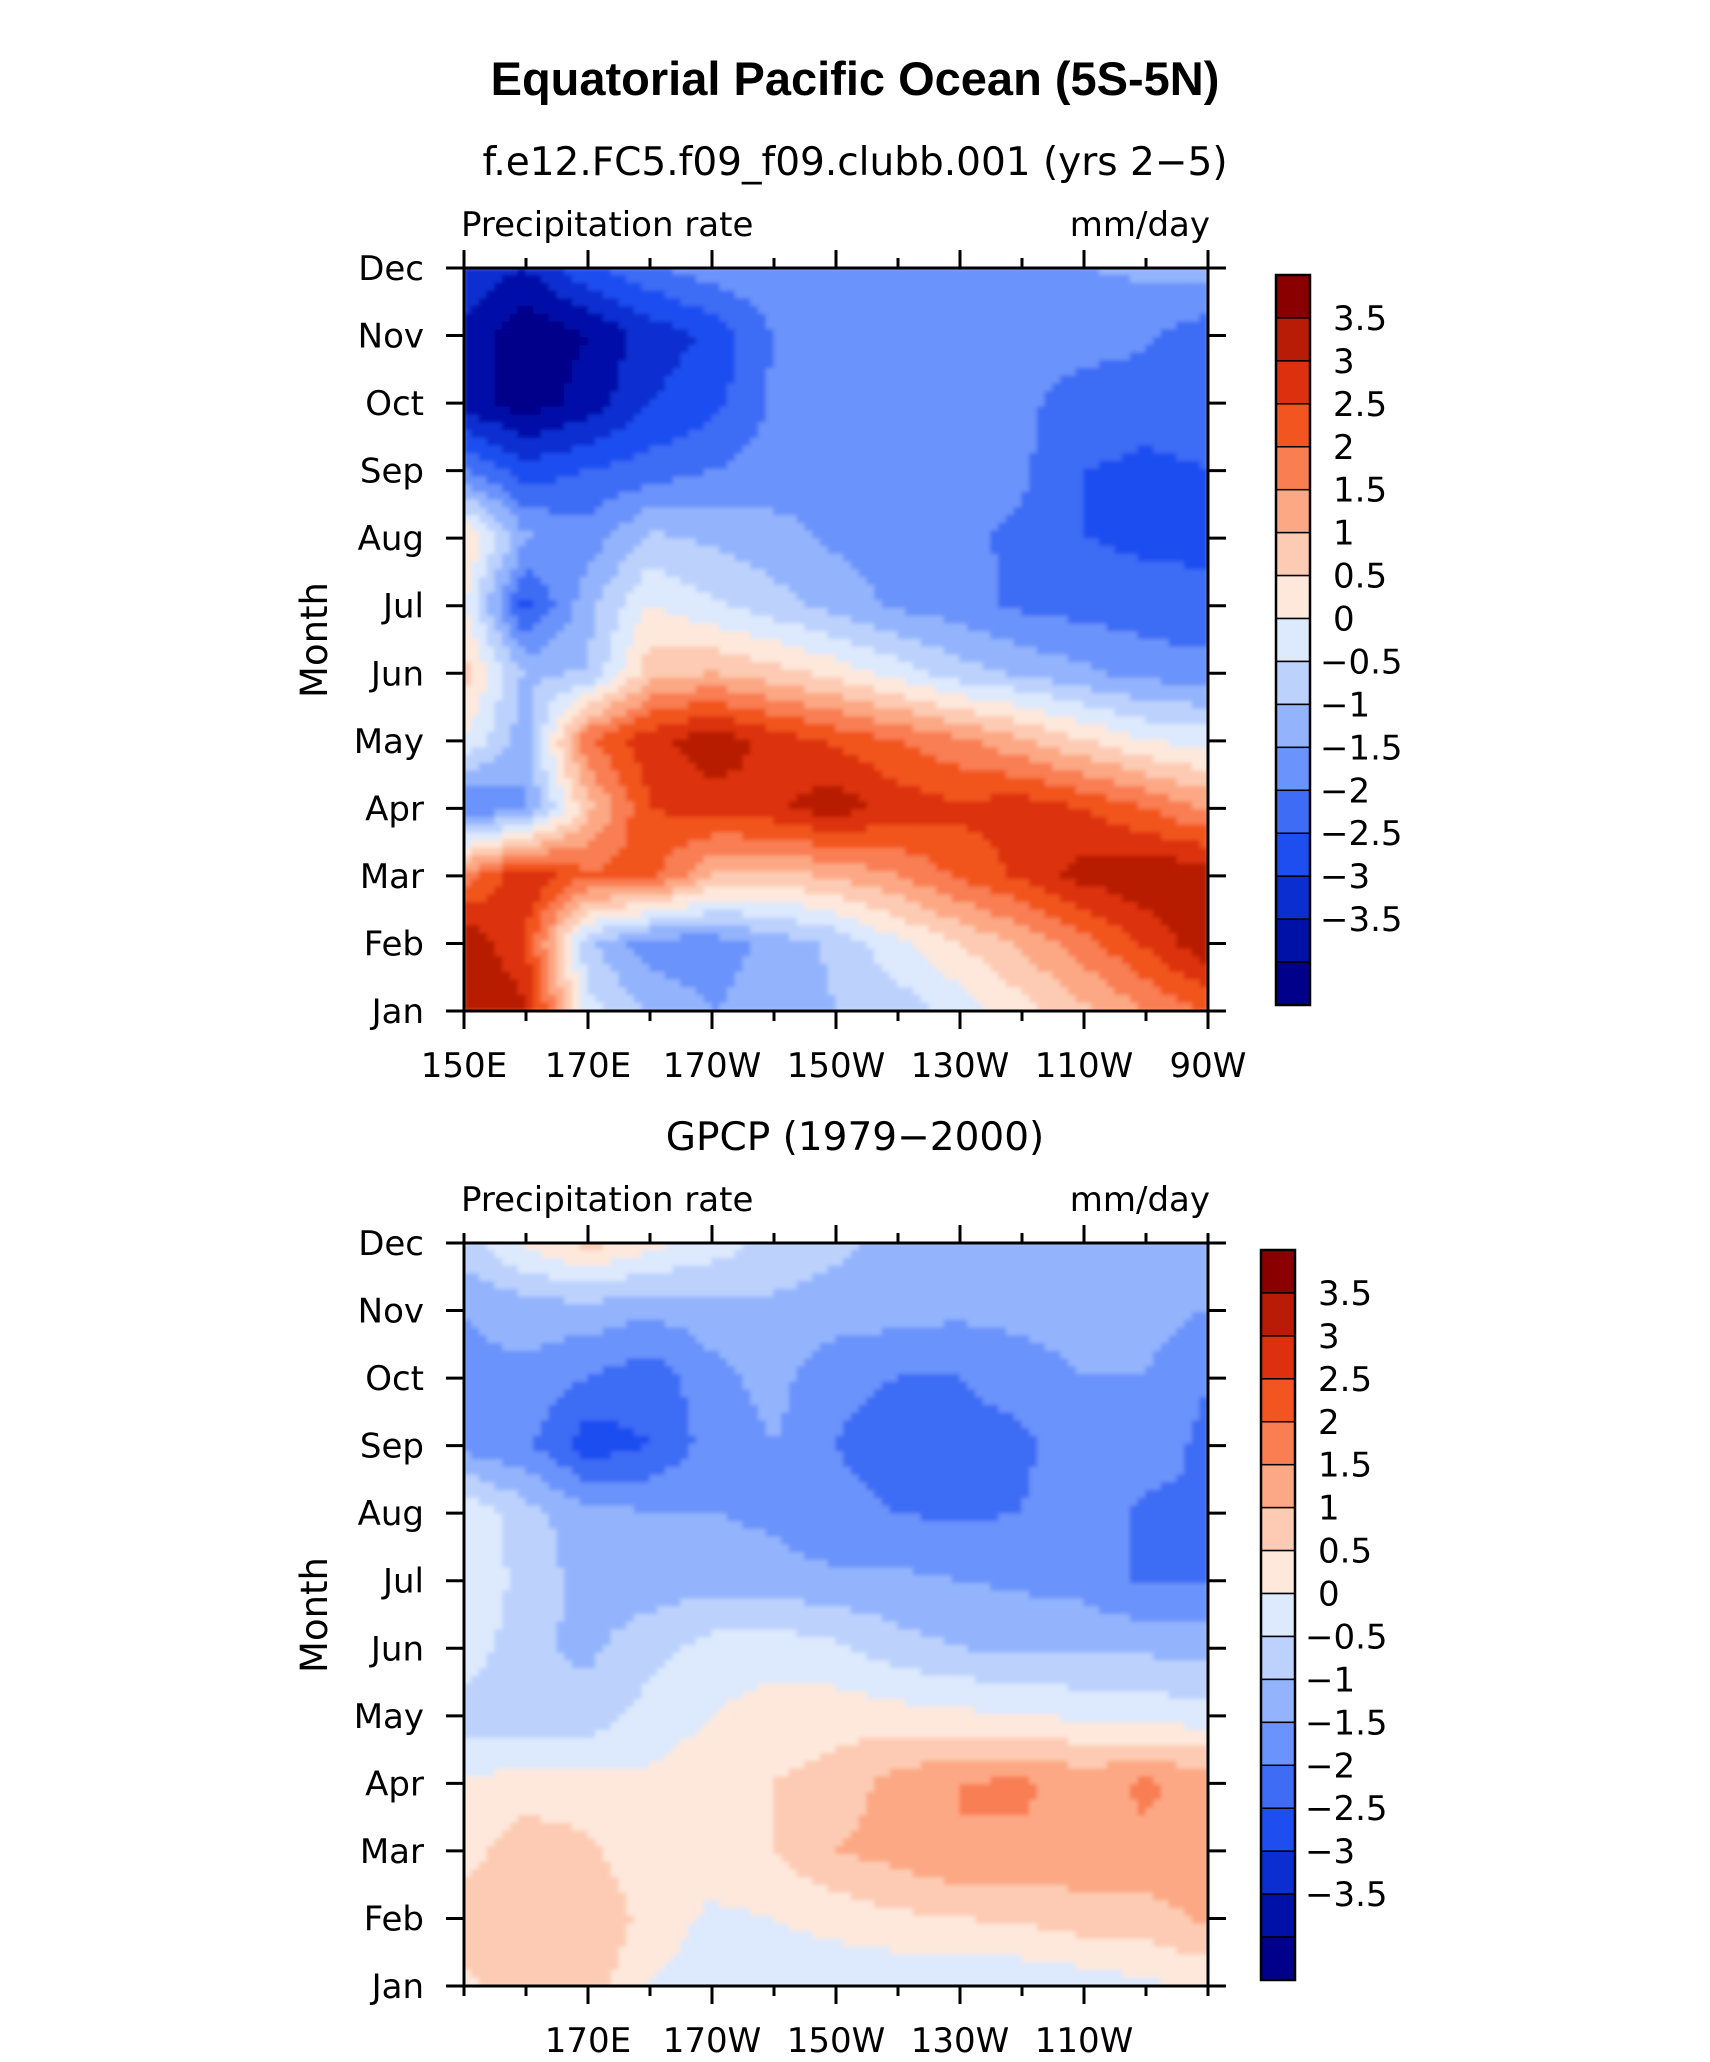  I want to click on x-tick-label: 90W, so click(1208, 1066).